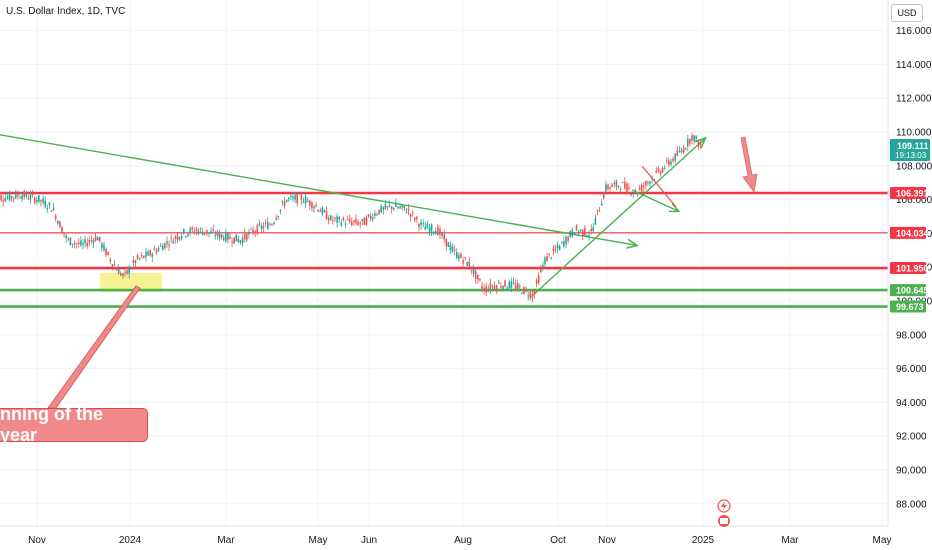 The image size is (932, 550). What do you see at coordinates (910, 307) in the screenshot?
I see `level-label: 99.673` at bounding box center [910, 307].